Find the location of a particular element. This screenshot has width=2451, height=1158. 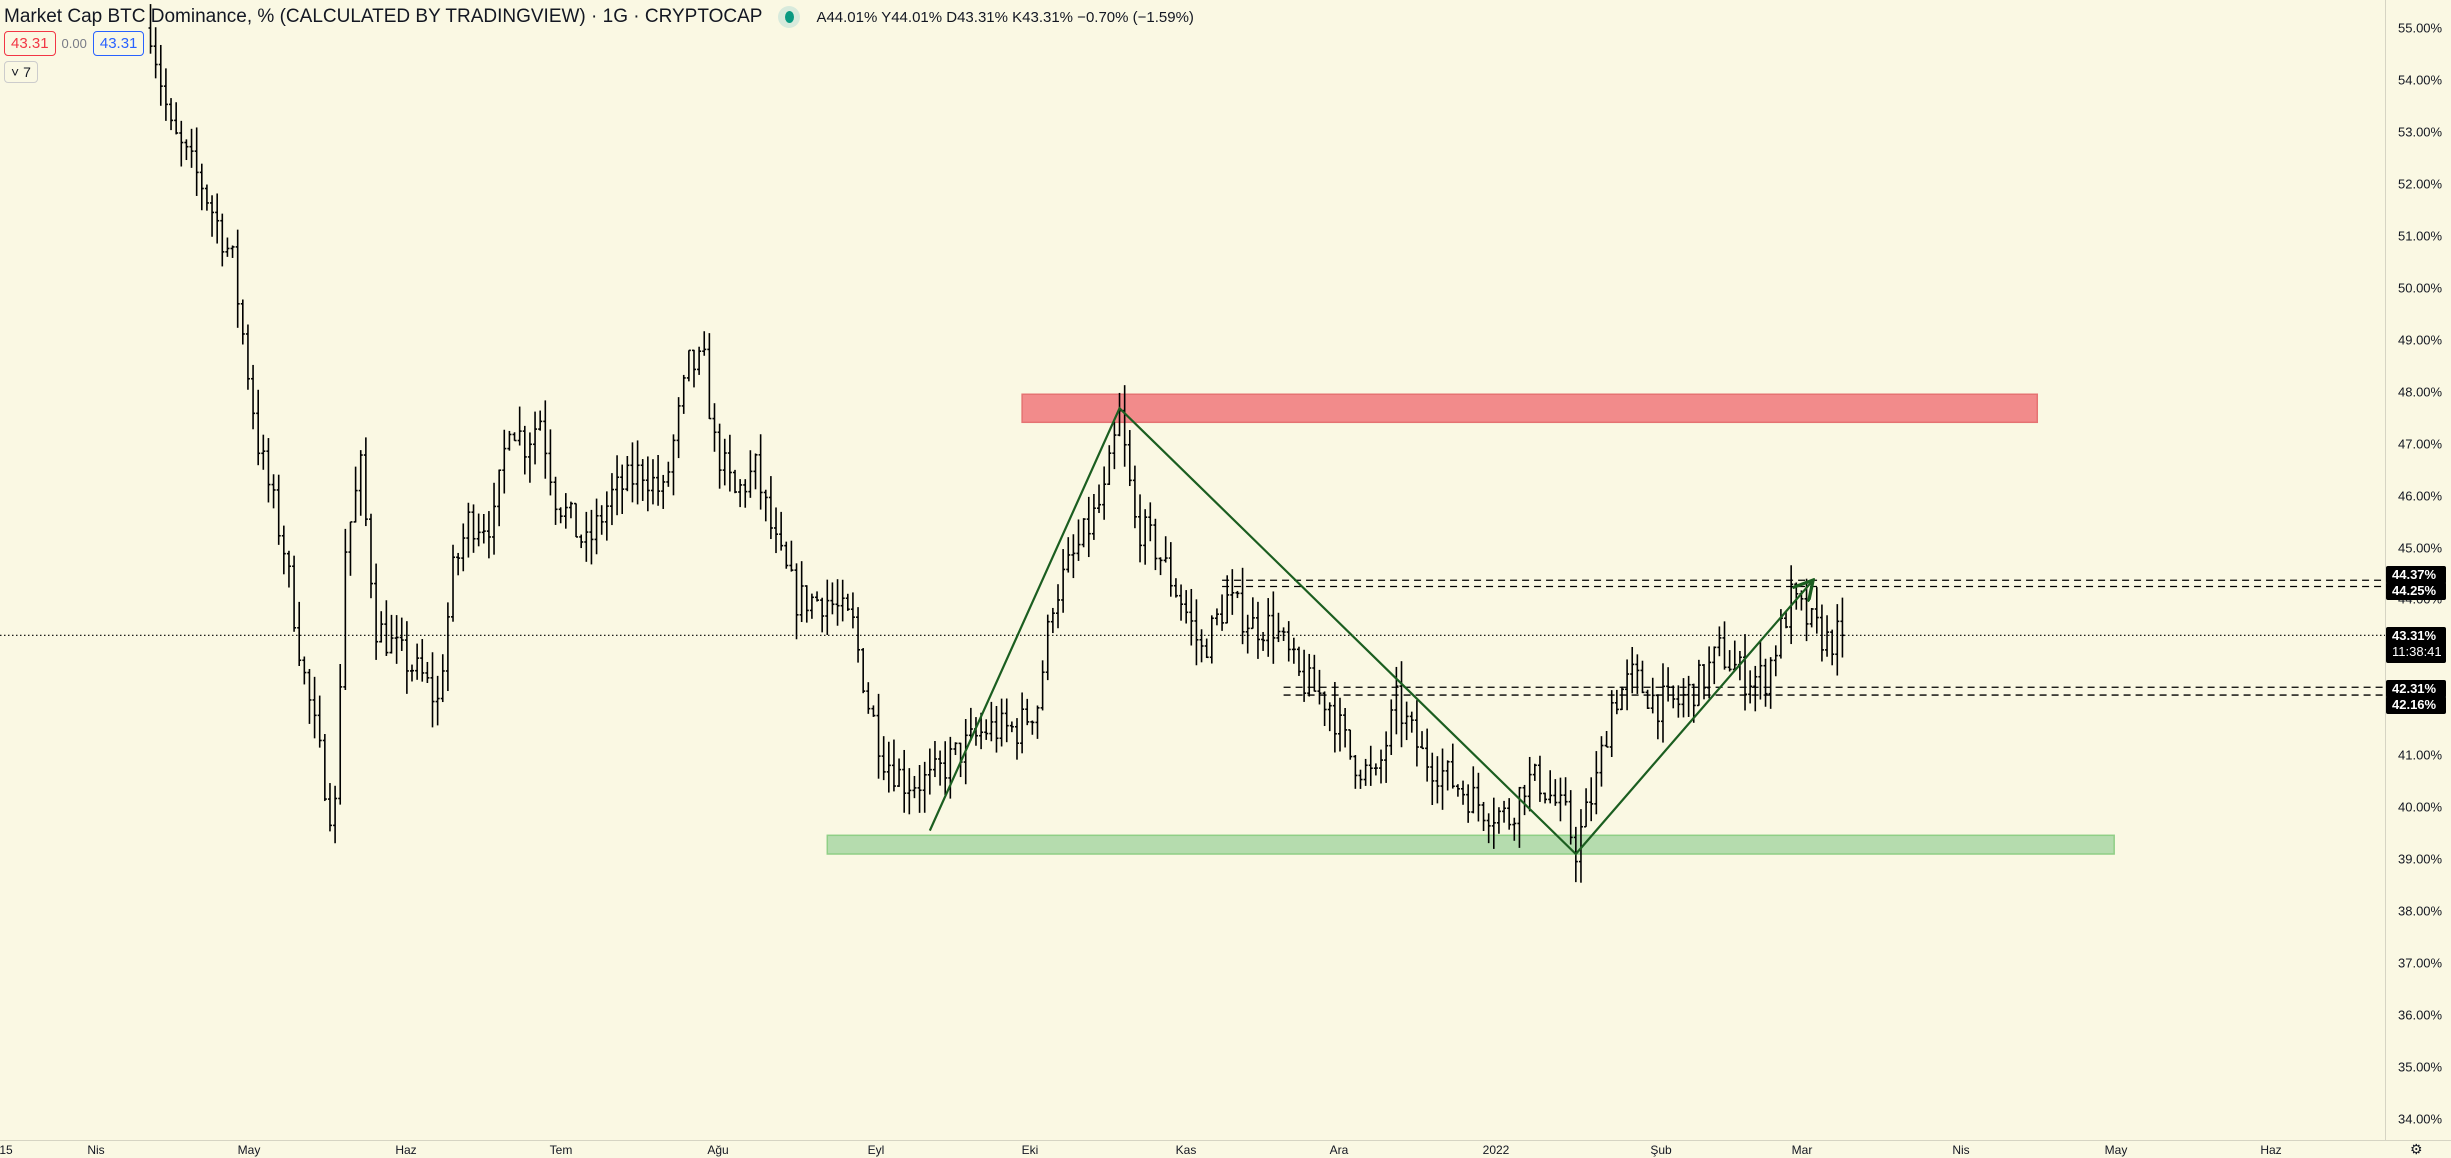

price-tick: 38.00% is located at coordinates (2420, 911).